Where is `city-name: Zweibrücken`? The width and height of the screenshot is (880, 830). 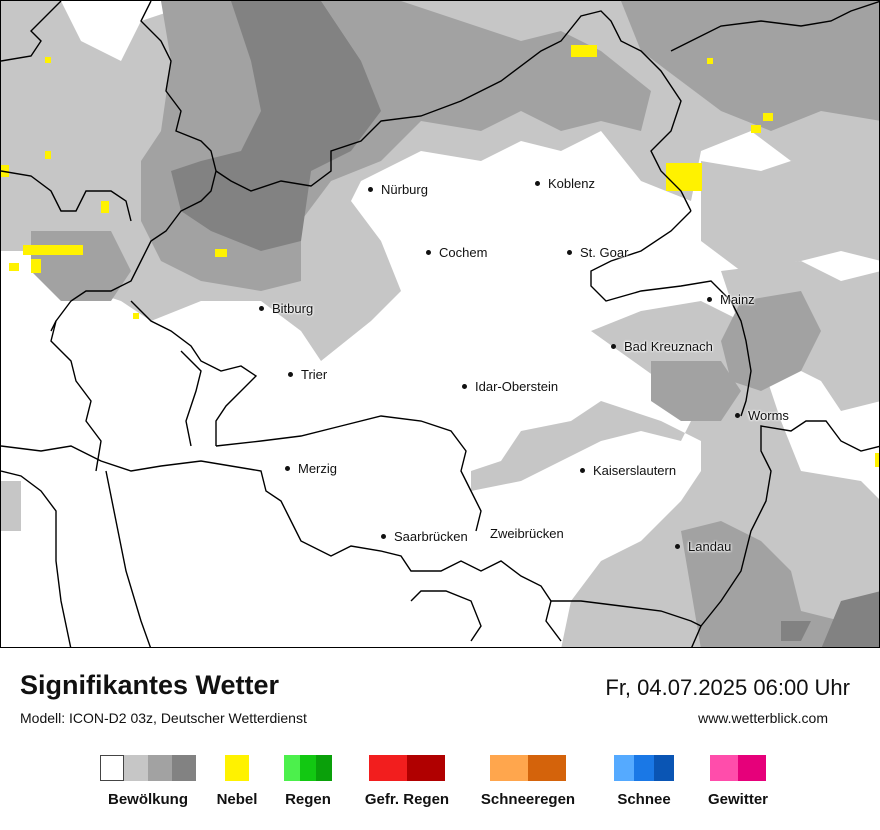 city-name: Zweibrücken is located at coordinates (527, 533).